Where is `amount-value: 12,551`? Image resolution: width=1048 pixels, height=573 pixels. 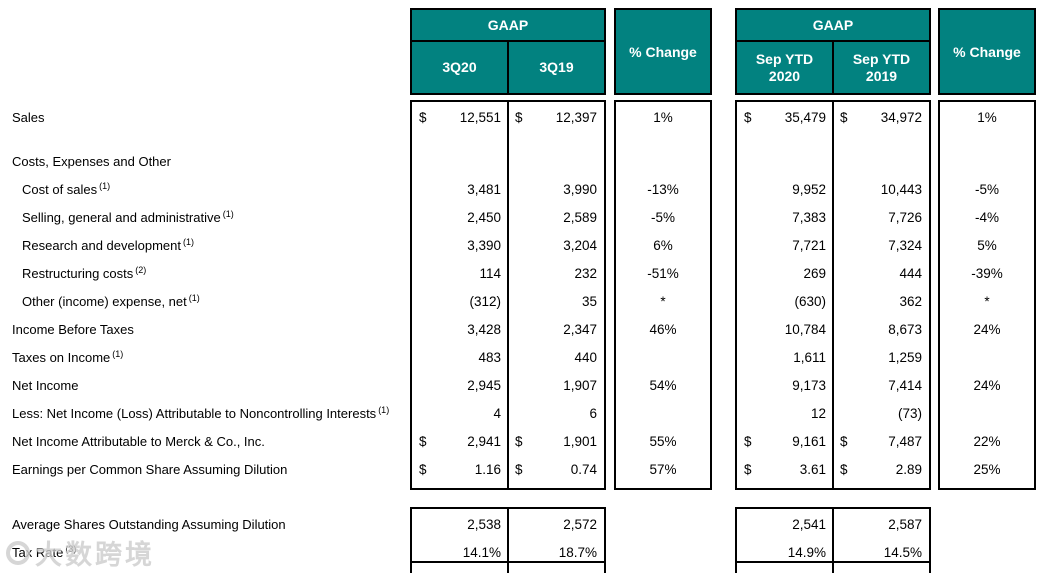
amount-value: 12,551 is located at coordinates (480, 117).